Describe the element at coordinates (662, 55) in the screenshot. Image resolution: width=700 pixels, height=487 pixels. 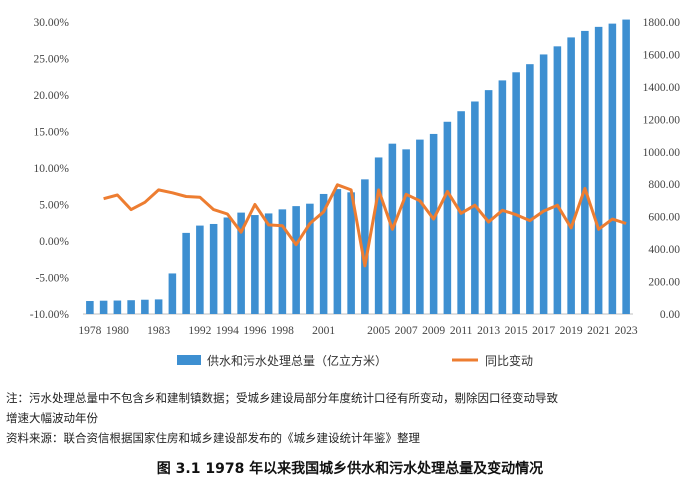
I see `right-tick-label: 1600.00` at that location.